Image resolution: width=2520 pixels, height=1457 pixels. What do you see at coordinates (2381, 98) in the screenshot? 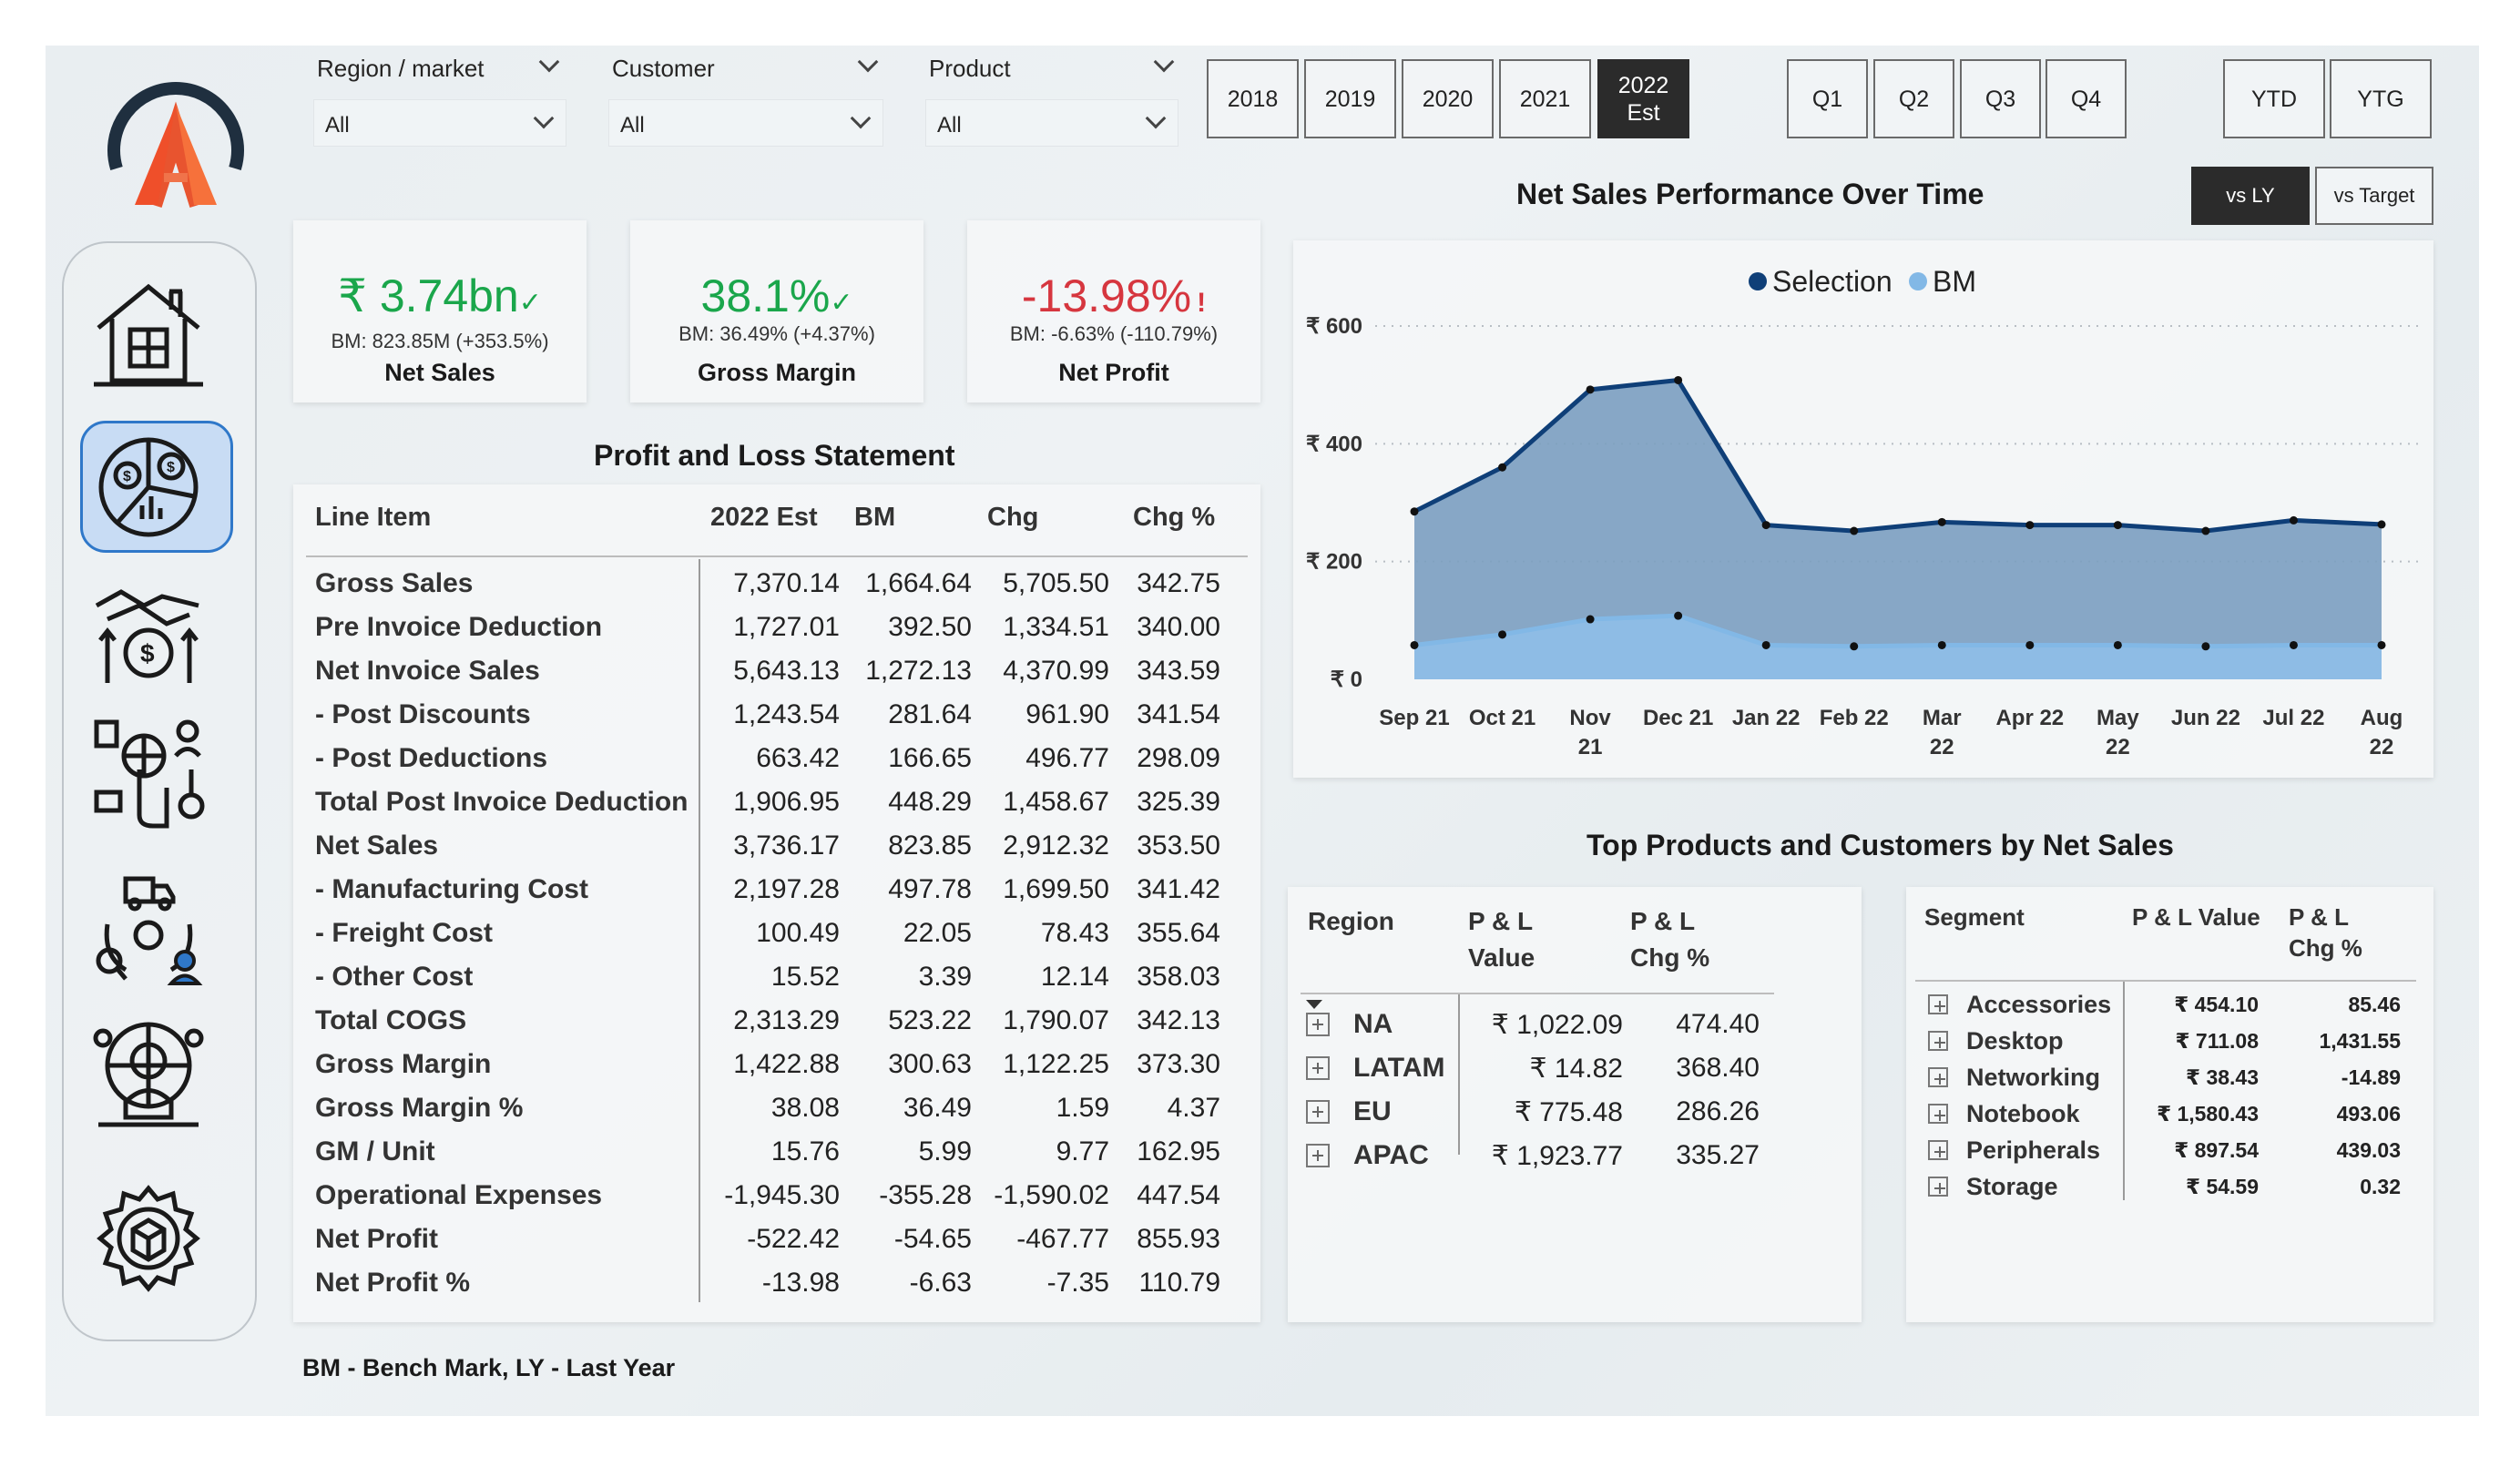
I see `ytg-button: YTG` at bounding box center [2381, 98].